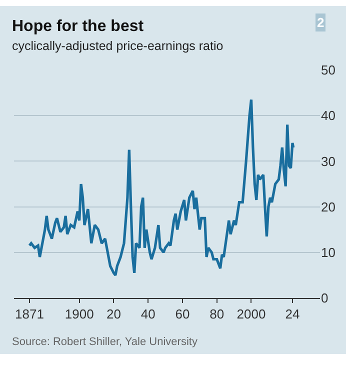 The height and width of the screenshot is (384, 346). What do you see at coordinates (79, 314) in the screenshot?
I see `x-tick-label: 1900` at bounding box center [79, 314].